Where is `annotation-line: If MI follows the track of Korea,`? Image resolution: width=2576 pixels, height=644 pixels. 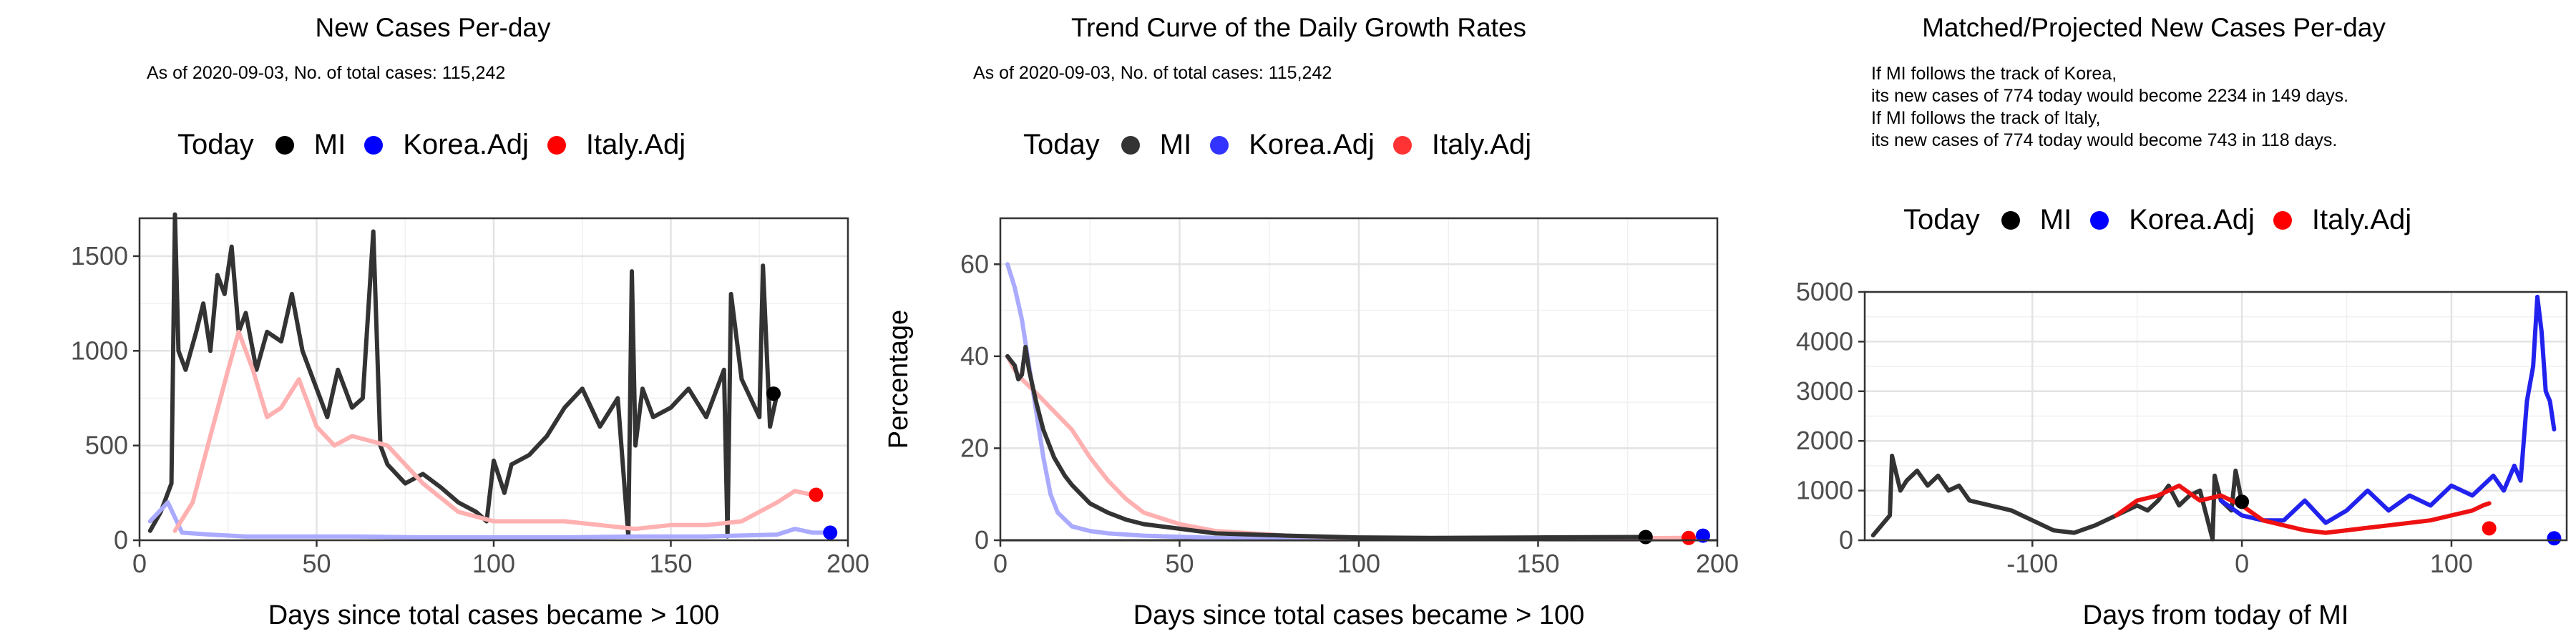 annotation-line: If MI follows the track of Korea, is located at coordinates (1994, 74).